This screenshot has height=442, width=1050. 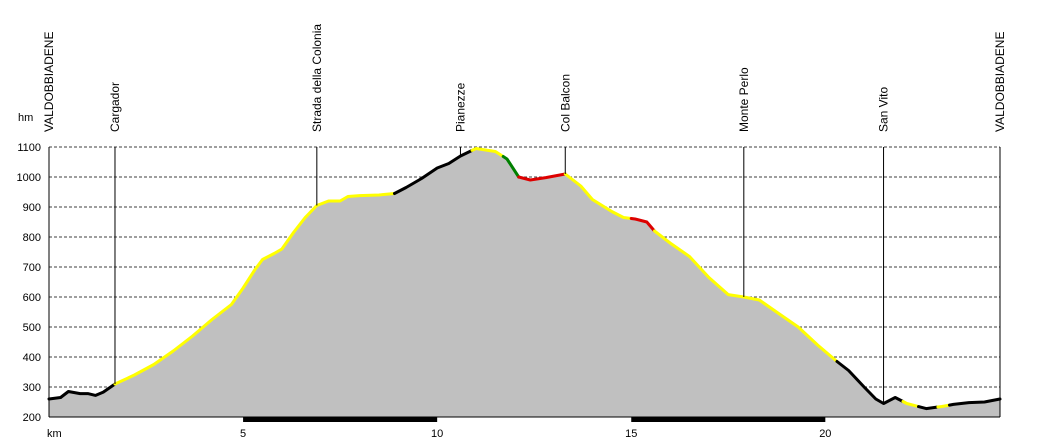 What do you see at coordinates (32, 268) in the screenshot?
I see `y-tick-label-700: 700` at bounding box center [32, 268].